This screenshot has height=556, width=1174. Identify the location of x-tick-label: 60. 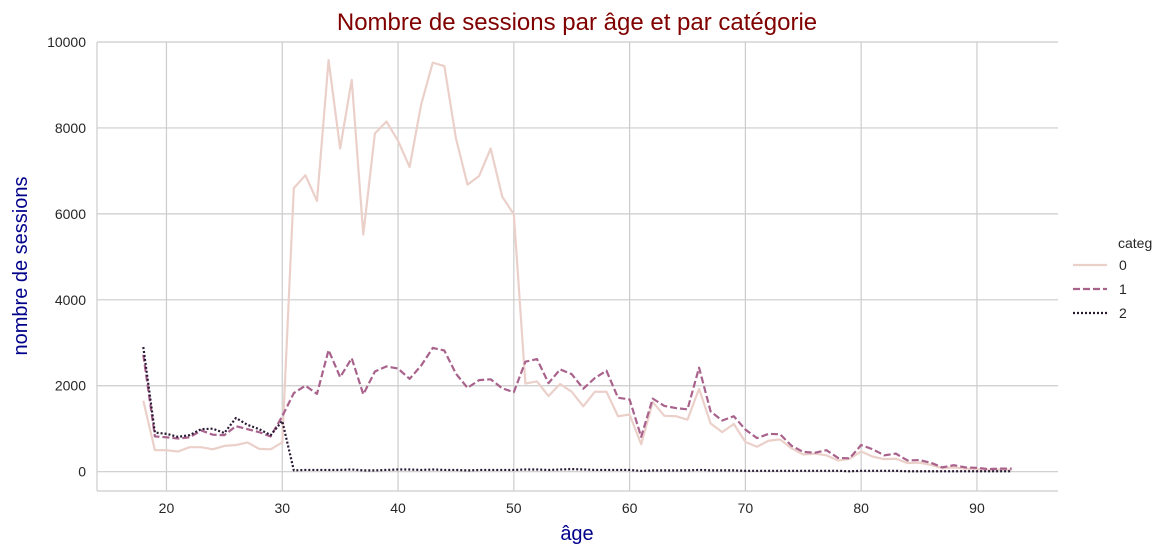
(630, 508).